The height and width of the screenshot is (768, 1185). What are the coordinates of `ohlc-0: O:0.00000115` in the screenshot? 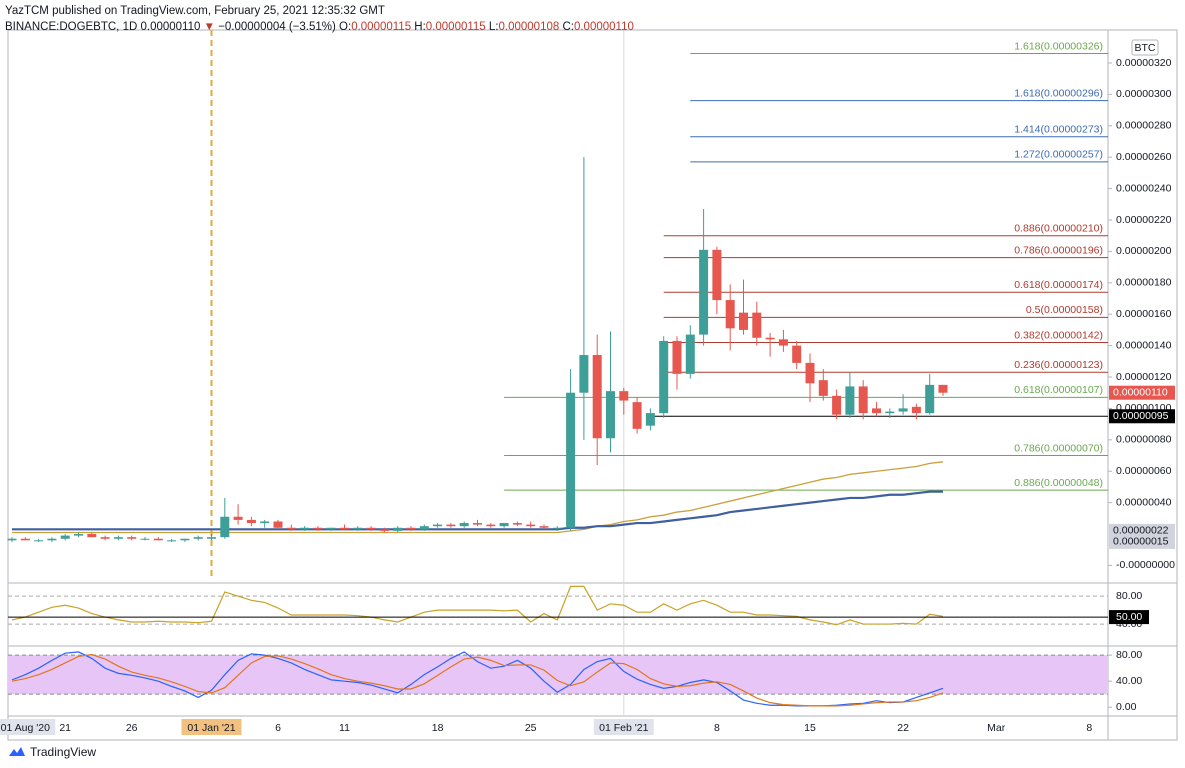 It's located at (375, 27).